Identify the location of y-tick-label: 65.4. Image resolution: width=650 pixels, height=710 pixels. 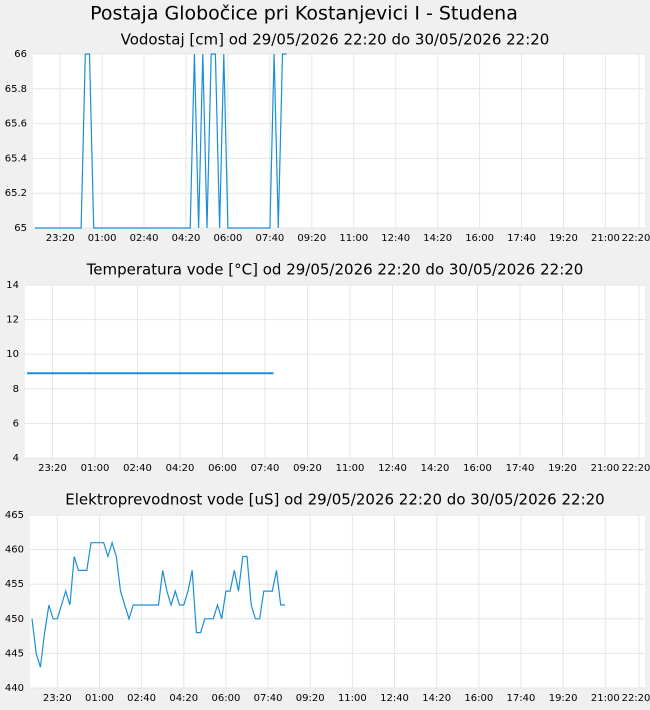
(16, 158).